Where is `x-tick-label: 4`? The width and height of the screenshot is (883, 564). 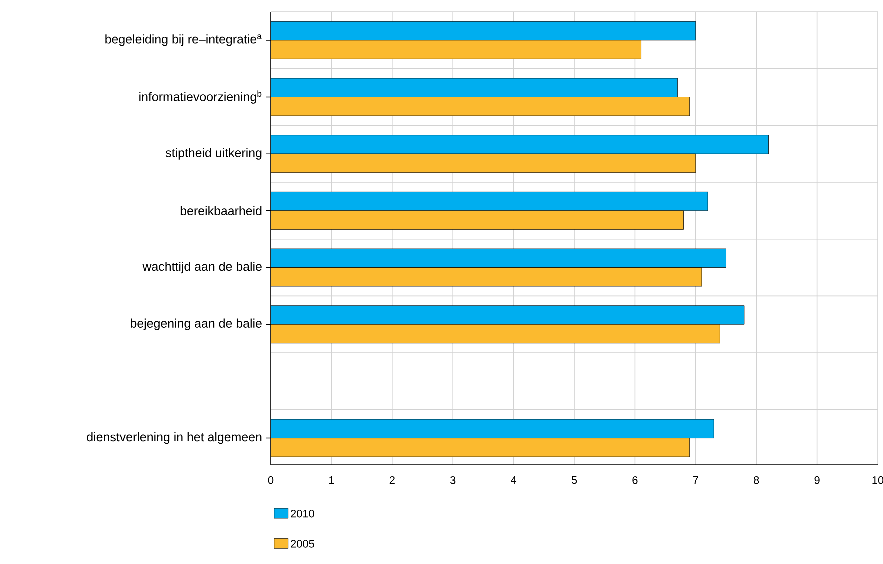
x-tick-label: 4 is located at coordinates (514, 480).